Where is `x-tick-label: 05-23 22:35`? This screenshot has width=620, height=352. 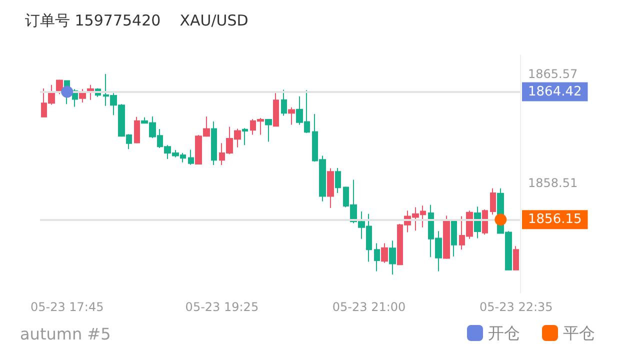
x-tick-label: 05-23 22:35 is located at coordinates (516, 307).